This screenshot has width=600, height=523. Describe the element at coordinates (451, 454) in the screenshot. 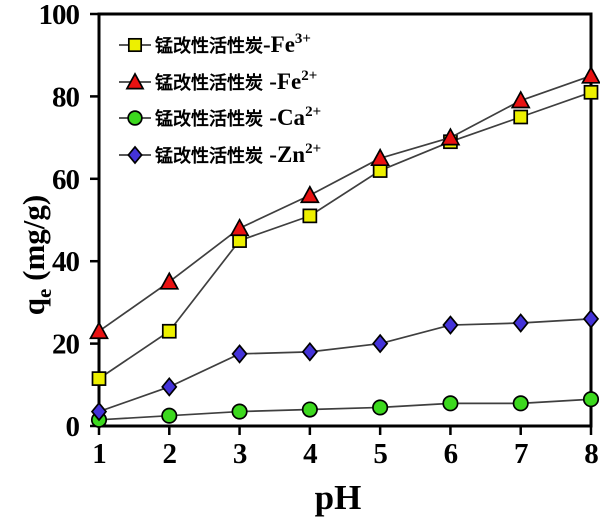

I see `x-tick-label: 6` at that location.